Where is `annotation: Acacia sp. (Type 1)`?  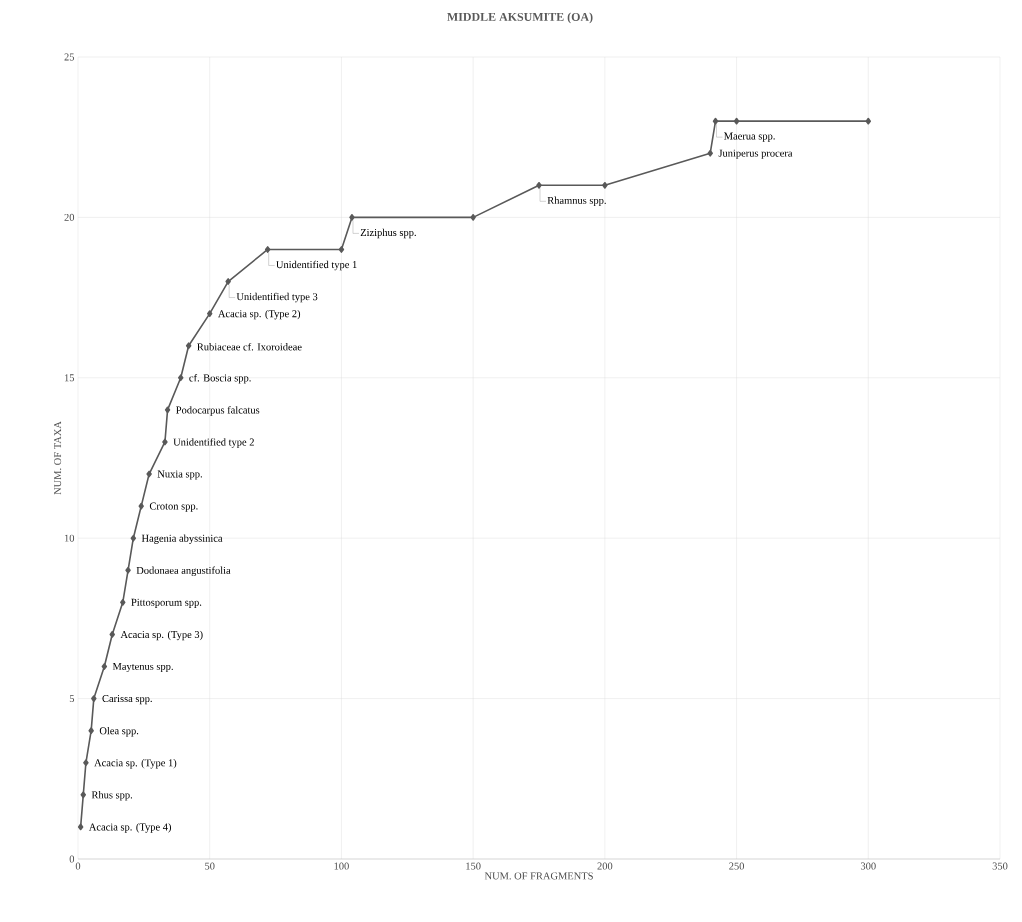
annotation: Acacia sp. (Type 1) is located at coordinates (135, 764).